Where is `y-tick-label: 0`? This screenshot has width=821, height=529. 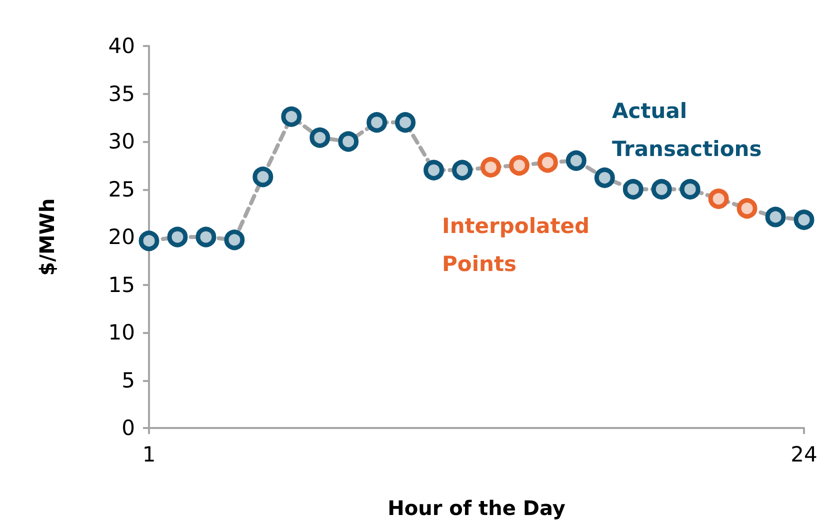 y-tick-label: 0 is located at coordinates (128, 428).